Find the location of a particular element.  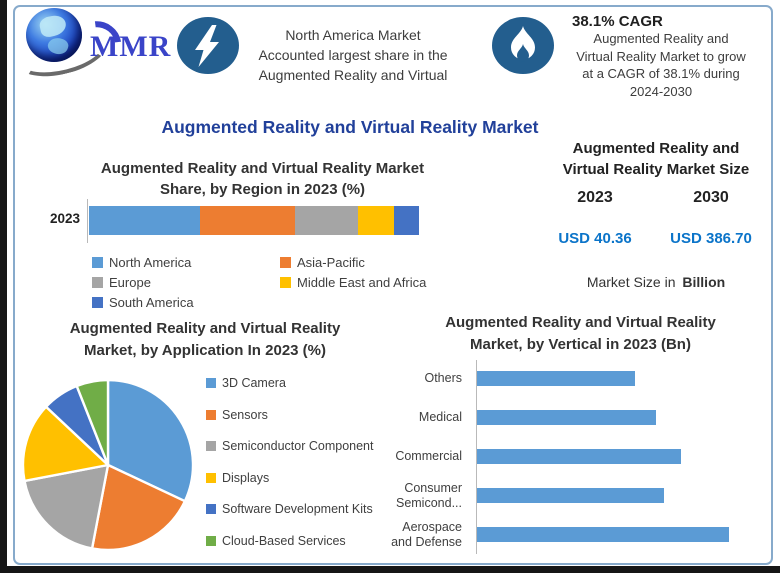

vbar-row-others: Others is located at coordinates (574, 378).